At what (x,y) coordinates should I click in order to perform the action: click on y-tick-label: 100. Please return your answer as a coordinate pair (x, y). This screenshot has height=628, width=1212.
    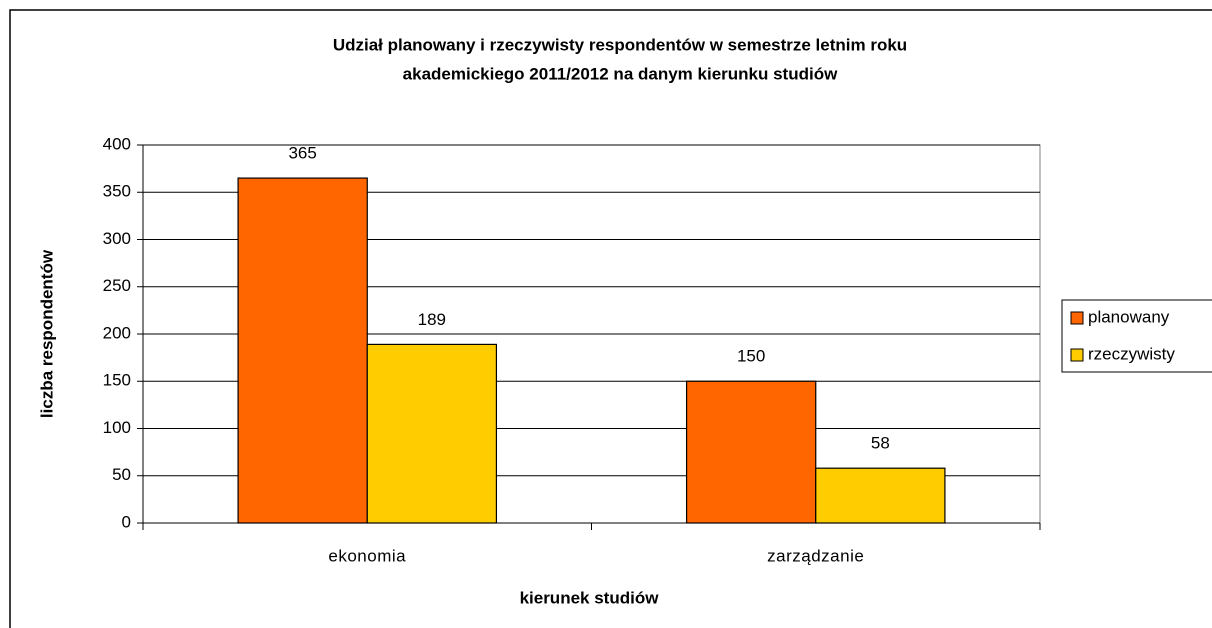
    Looking at the image, I should click on (117, 427).